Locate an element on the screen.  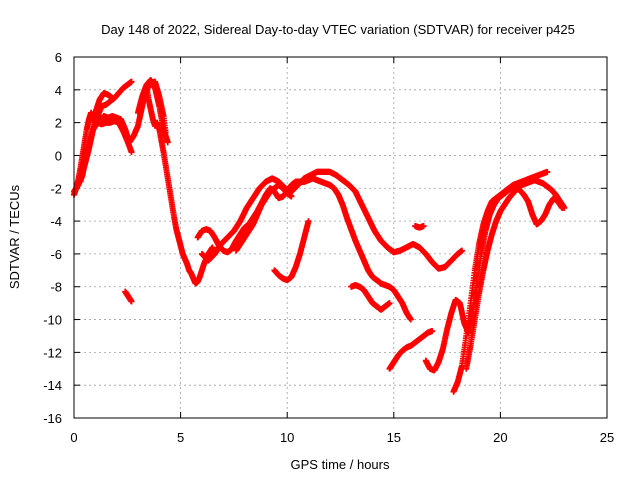
series-t10 is located at coordinates (264, 217).